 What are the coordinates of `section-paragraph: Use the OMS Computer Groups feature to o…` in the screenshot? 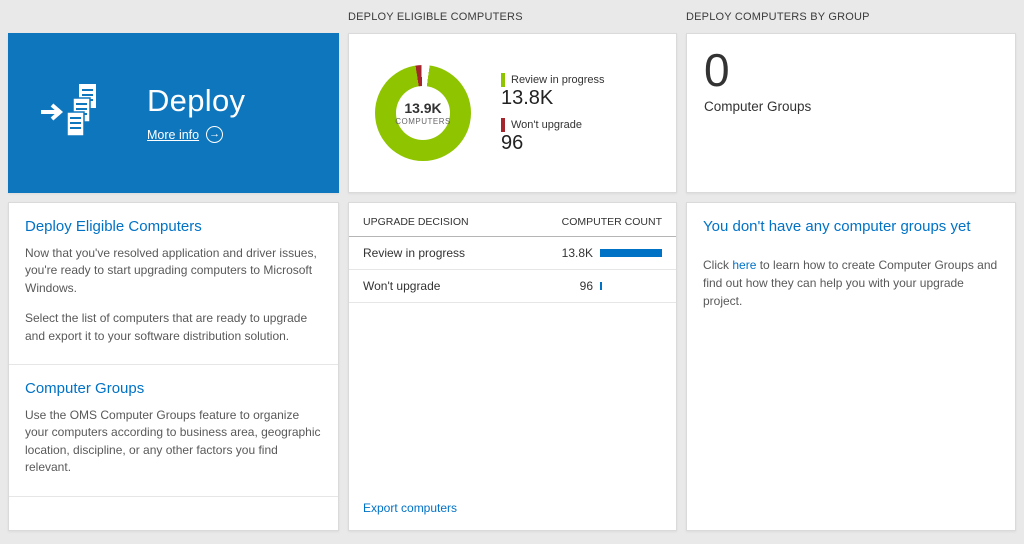 It's located at (173, 441).